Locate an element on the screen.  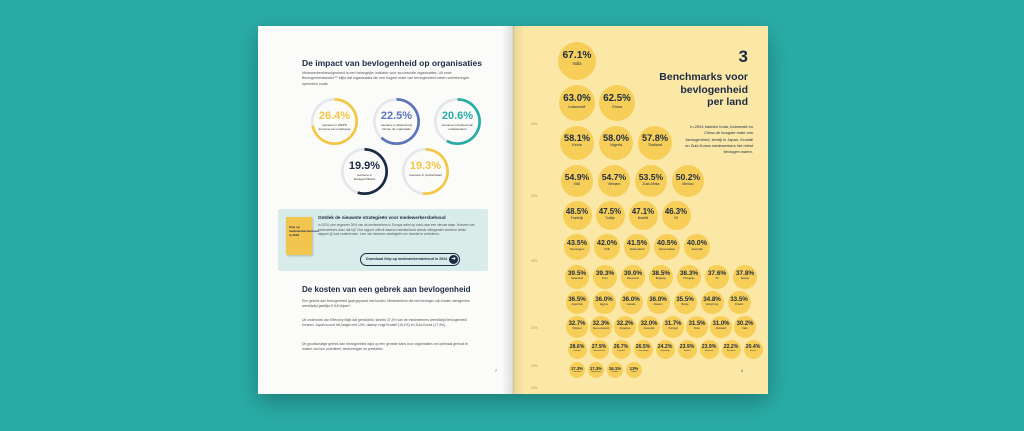
report-cover-image: Grip op medewerkersbehoud in 2024 is located at coordinates (302, 236).